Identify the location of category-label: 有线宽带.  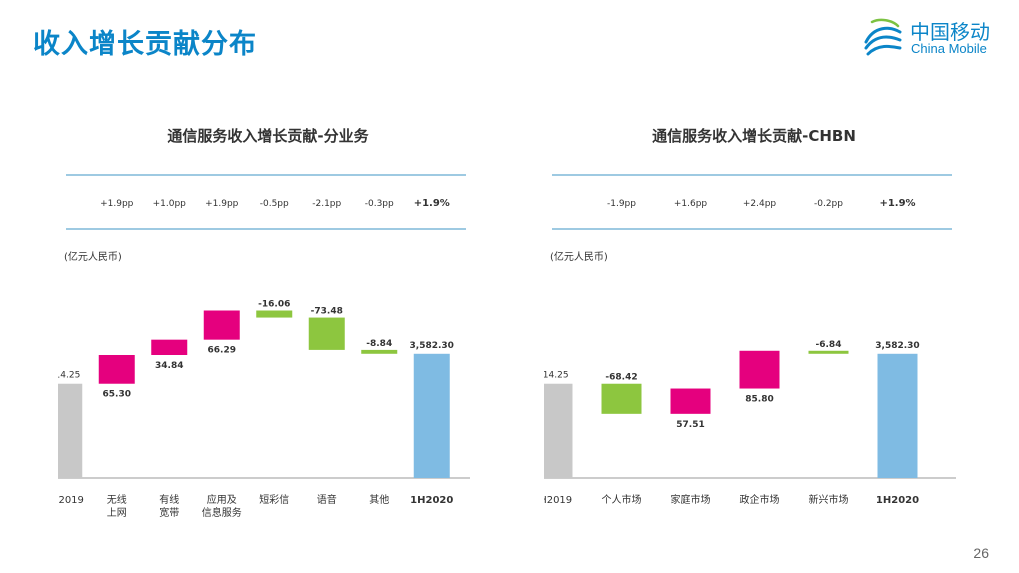
(169, 506).